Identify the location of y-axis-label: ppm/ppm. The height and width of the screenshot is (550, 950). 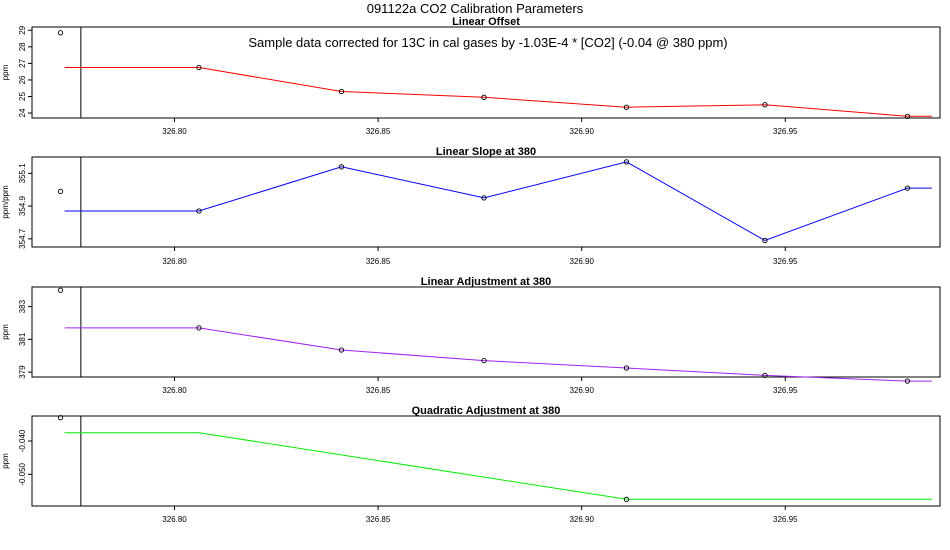
(5, 202).